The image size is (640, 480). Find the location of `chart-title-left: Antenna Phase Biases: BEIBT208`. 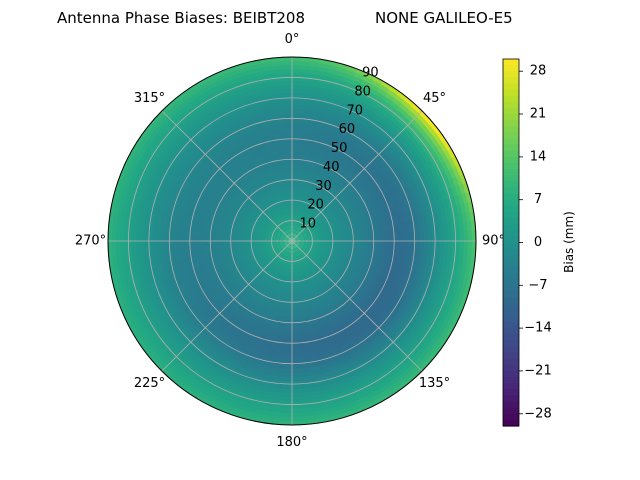

chart-title-left: Antenna Phase Biases: BEIBT208 is located at coordinates (181, 18).